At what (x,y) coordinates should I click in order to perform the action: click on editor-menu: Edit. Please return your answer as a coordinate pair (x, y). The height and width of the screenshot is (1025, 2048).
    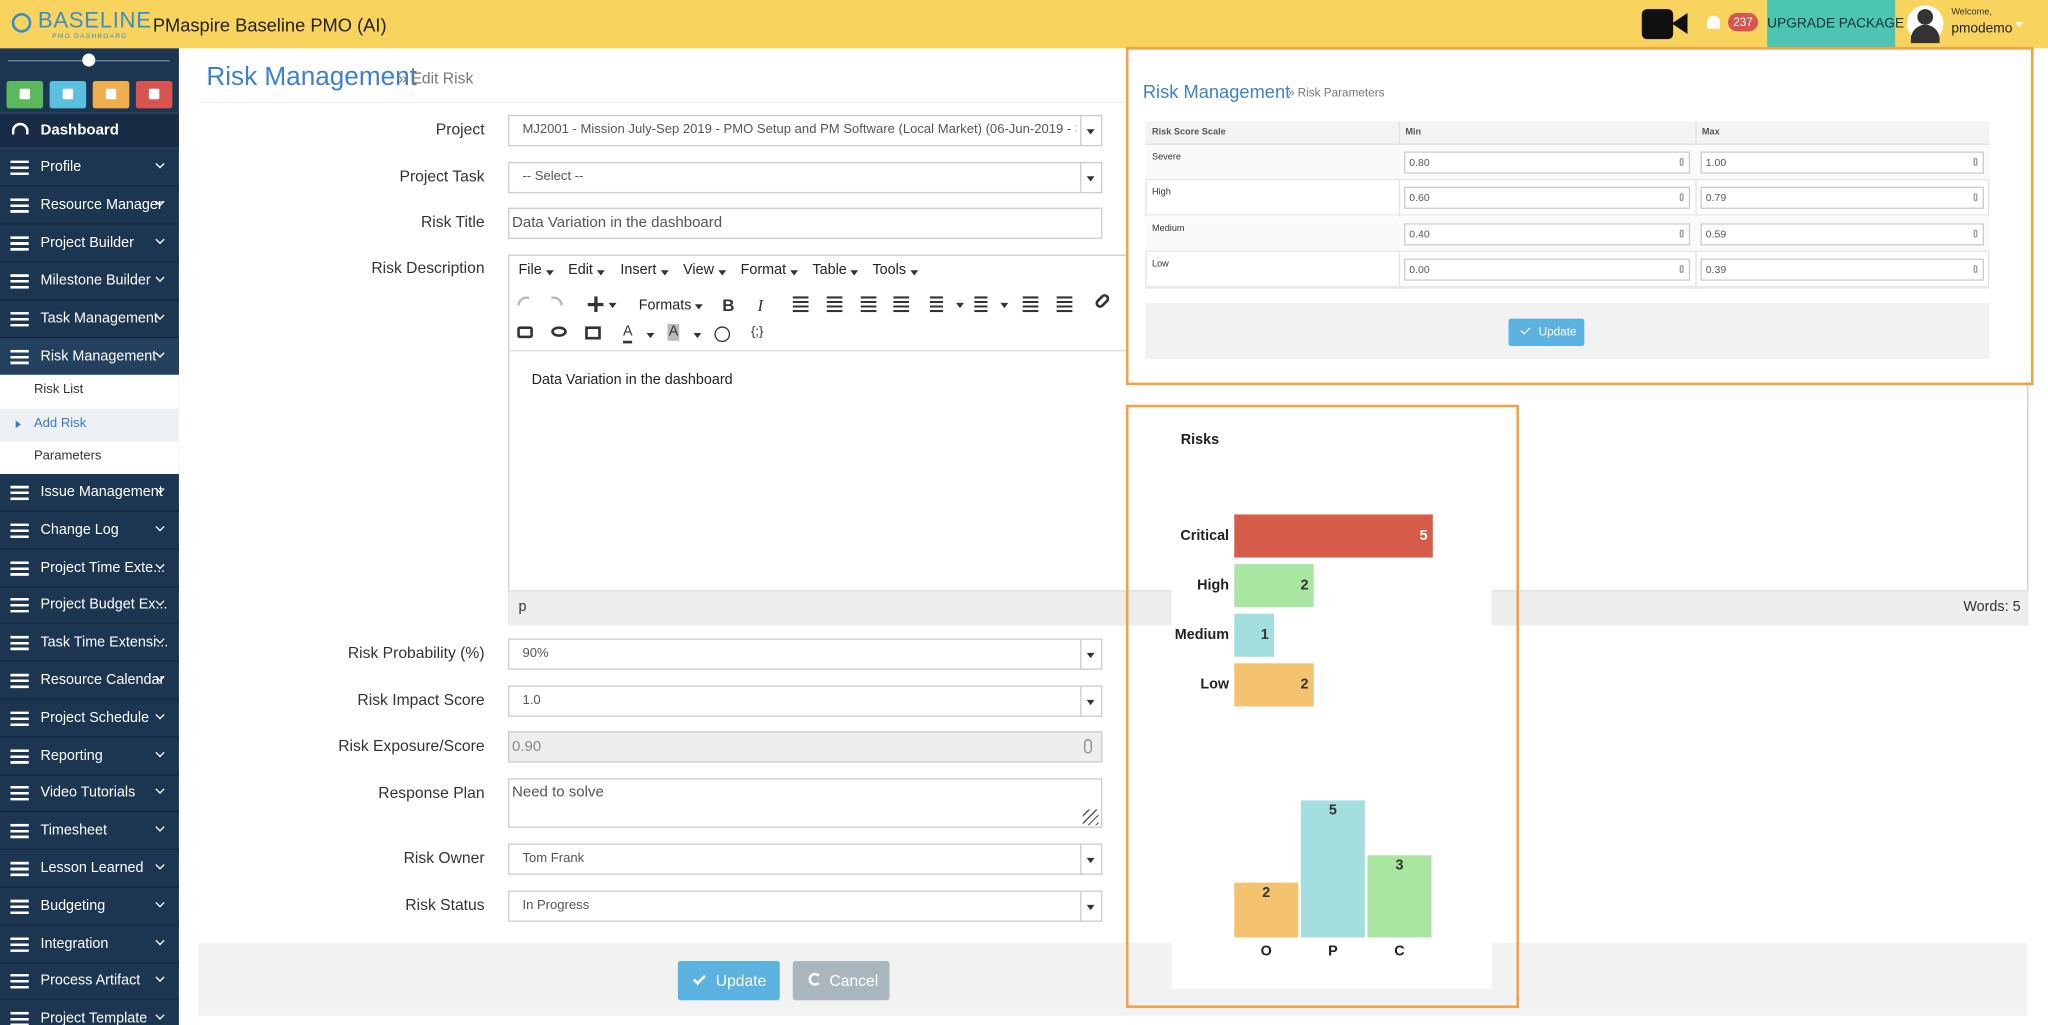
    Looking at the image, I should click on (580, 270).